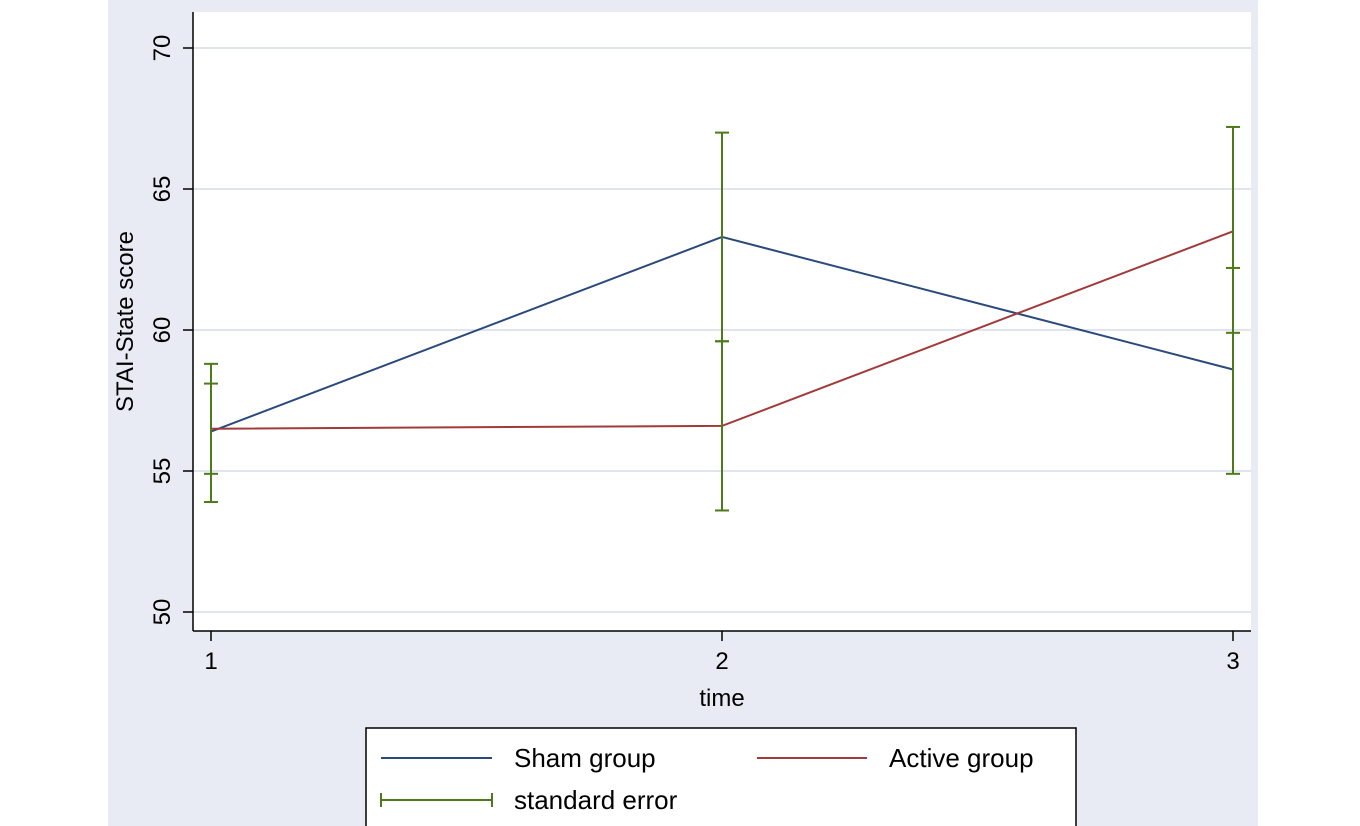 This screenshot has height=826, width=1360. What do you see at coordinates (162, 612) in the screenshot?
I see `y-tick-label: 50` at bounding box center [162, 612].